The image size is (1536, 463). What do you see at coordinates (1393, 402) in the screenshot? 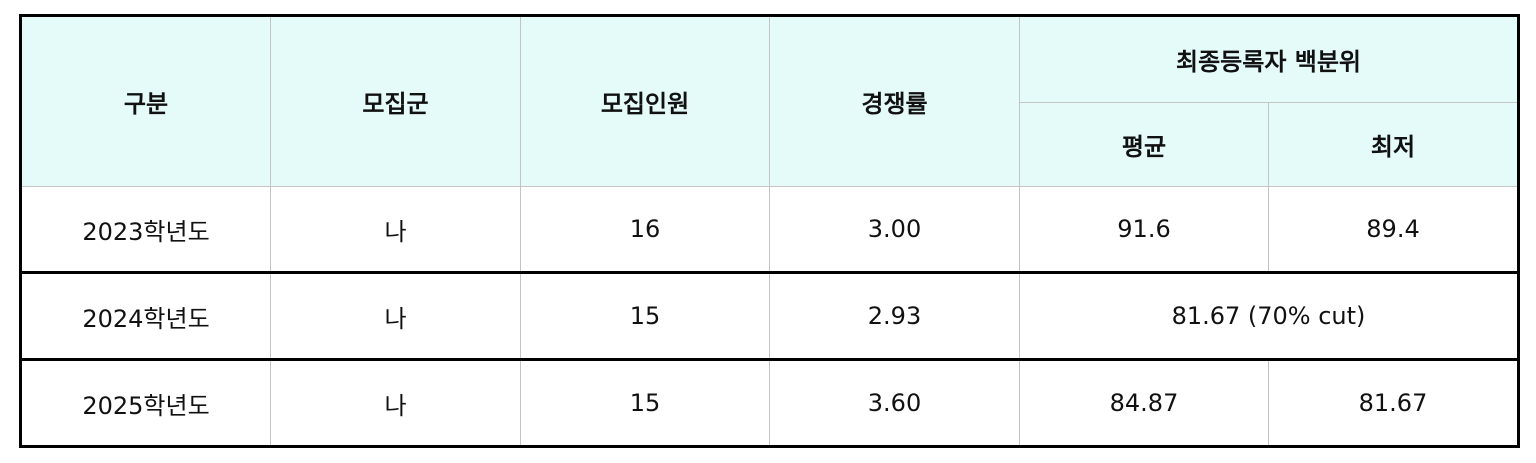
I see `cell-lowest: 81.67` at bounding box center [1393, 402].